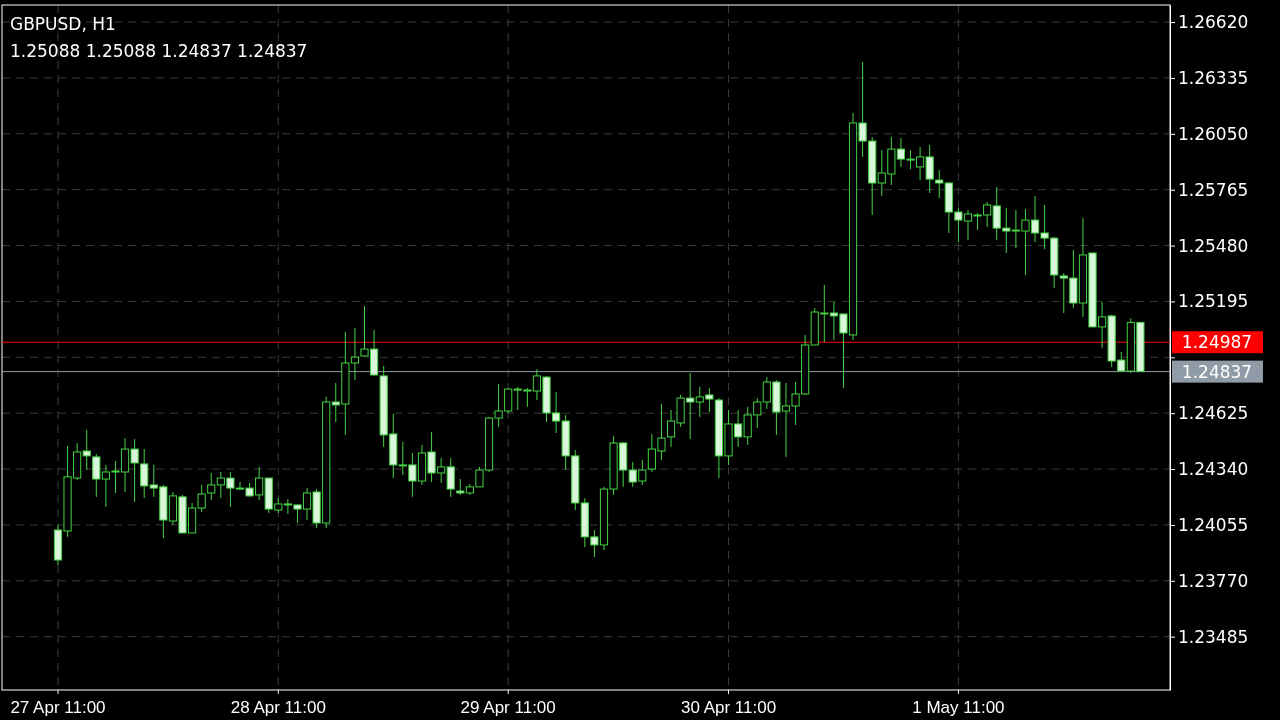 Image resolution: width=1280 pixels, height=720 pixels. I want to click on y-tick-label: 1.26620, so click(1213, 22).